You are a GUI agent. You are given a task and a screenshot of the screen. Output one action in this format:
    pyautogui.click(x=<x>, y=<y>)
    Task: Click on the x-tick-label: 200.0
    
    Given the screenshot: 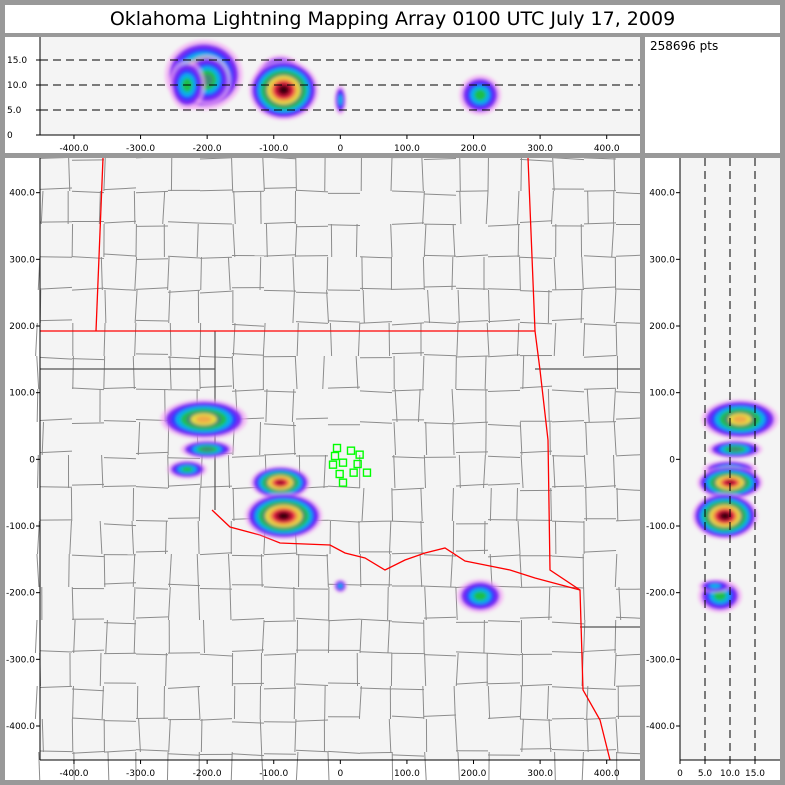 What is the action you would take?
    pyautogui.click(x=474, y=774)
    